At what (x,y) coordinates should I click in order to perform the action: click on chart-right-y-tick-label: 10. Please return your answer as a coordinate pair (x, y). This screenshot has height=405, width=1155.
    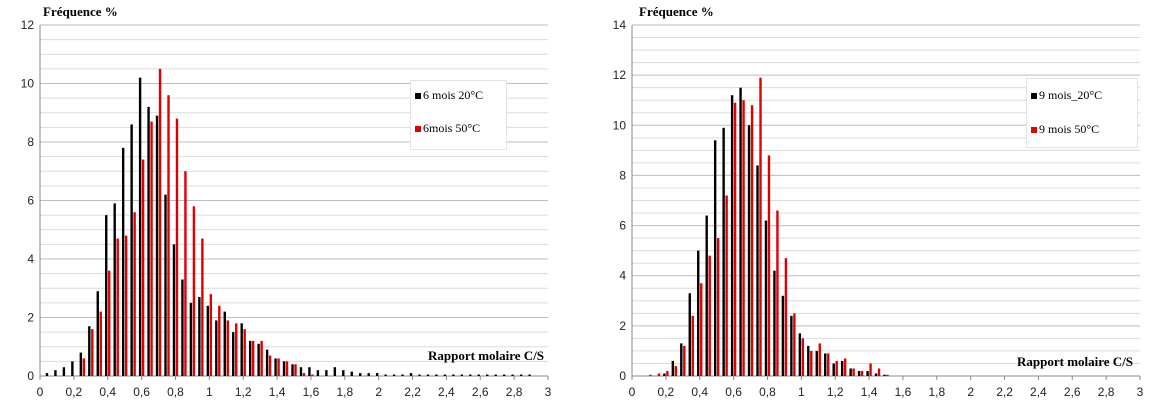
    Looking at the image, I should click on (620, 125).